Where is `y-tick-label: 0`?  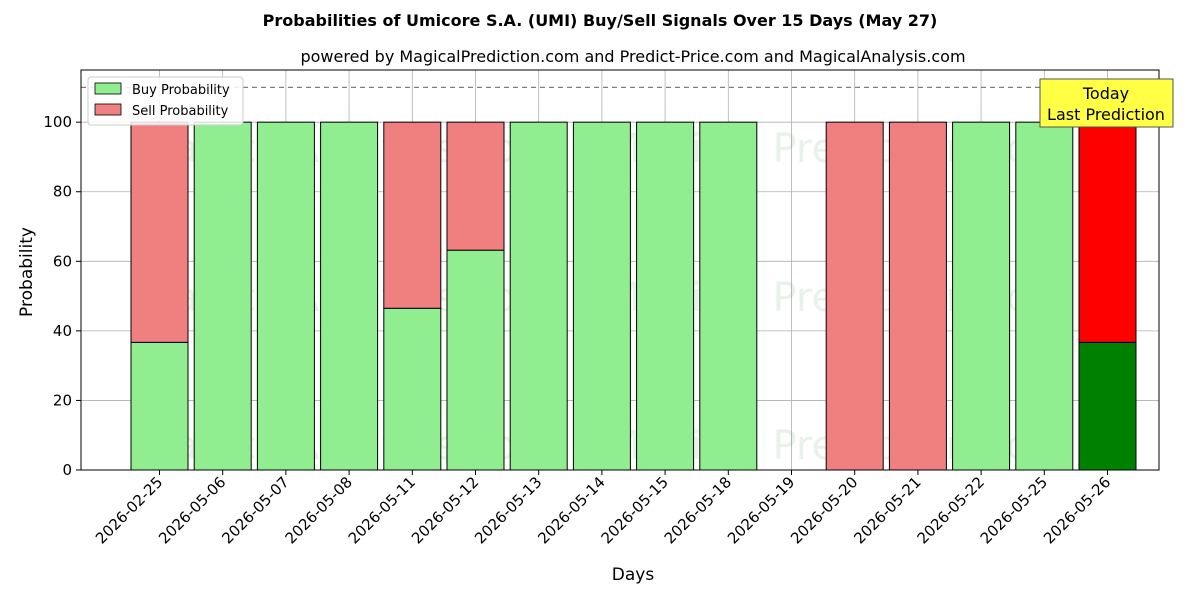 y-tick-label: 0 is located at coordinates (67, 470).